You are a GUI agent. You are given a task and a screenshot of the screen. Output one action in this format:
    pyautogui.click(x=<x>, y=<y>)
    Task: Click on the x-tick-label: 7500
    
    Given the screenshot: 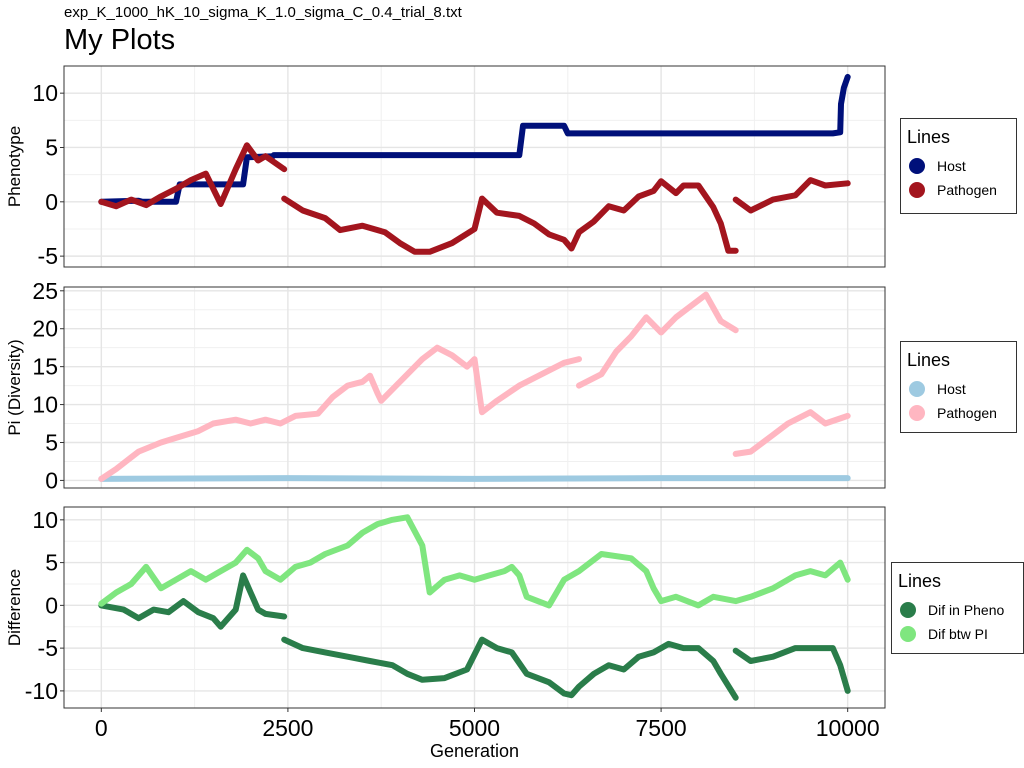 What is the action you would take?
    pyautogui.click(x=661, y=728)
    